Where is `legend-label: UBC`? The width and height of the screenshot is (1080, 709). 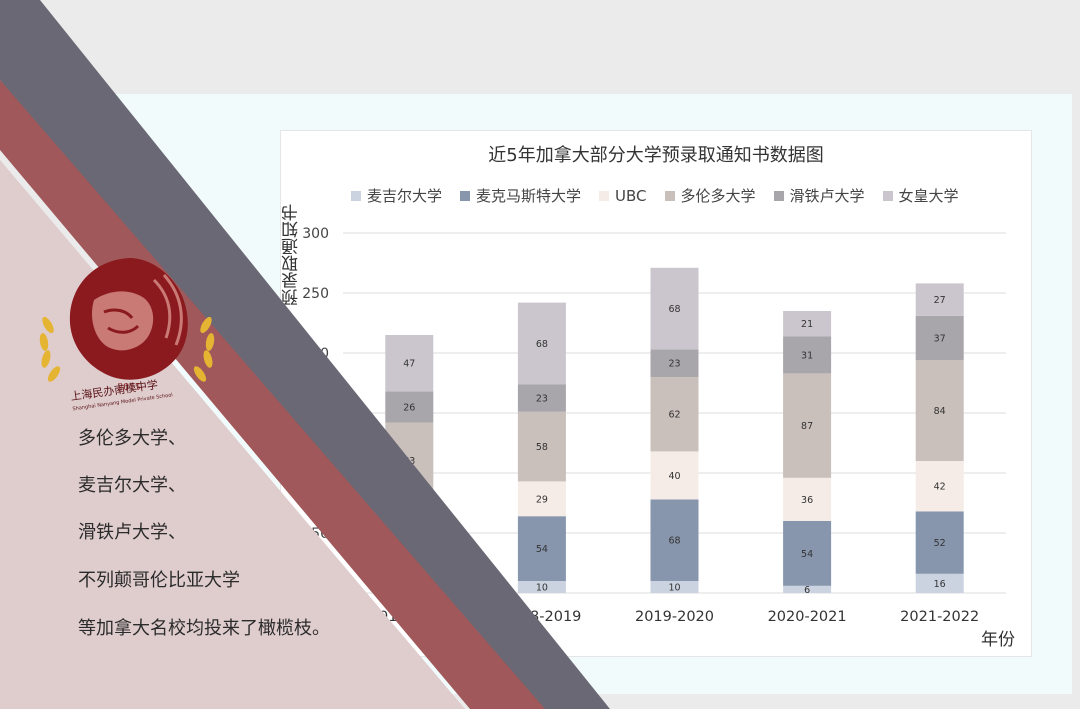
legend-label: UBC is located at coordinates (631, 195).